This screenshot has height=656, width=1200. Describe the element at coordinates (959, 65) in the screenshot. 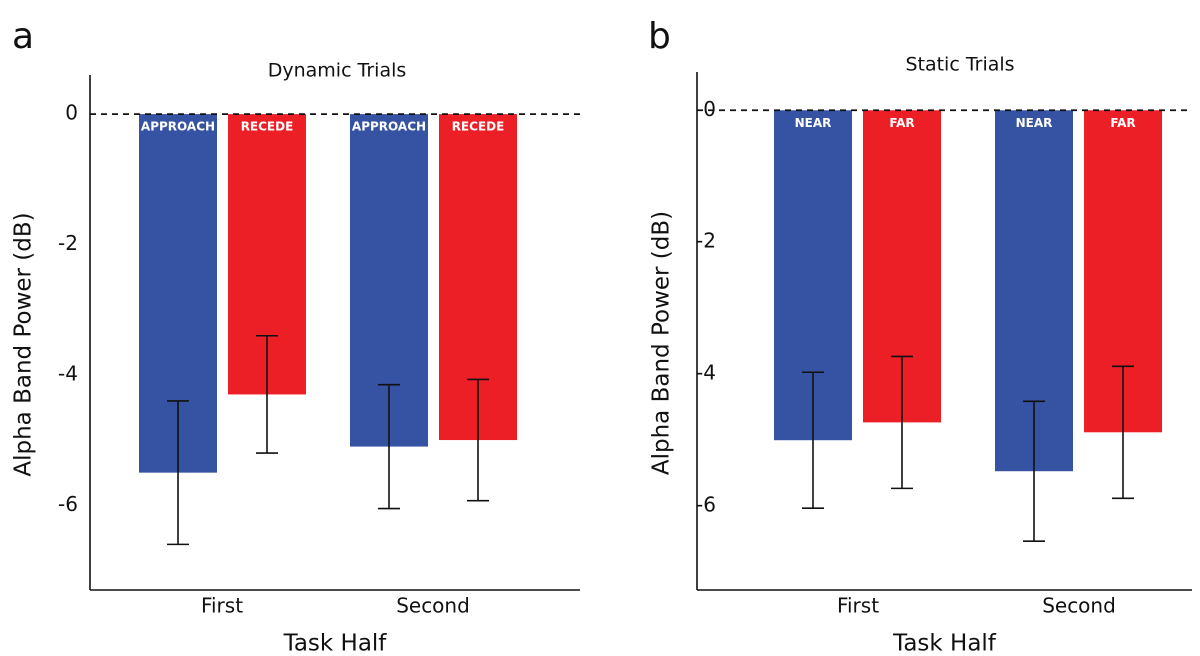

I see `chart-title: Static Trials` at that location.